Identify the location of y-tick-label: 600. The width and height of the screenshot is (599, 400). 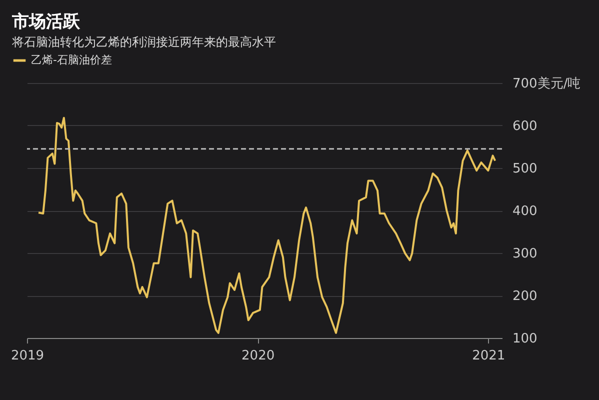
(525, 126).